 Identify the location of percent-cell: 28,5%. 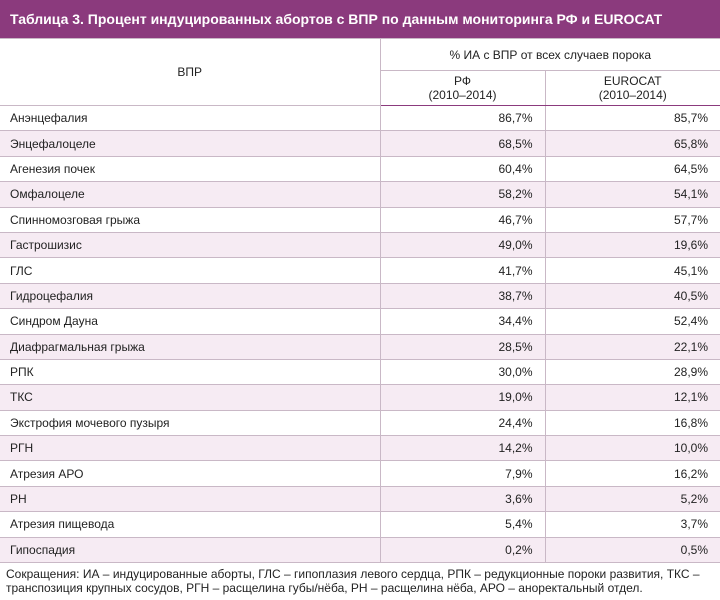
(462, 346).